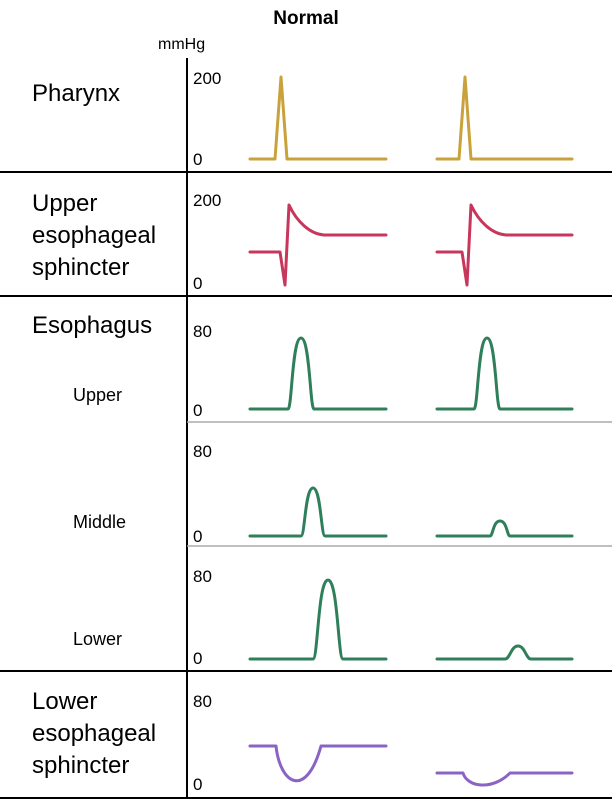  What do you see at coordinates (182, 44) in the screenshot?
I see `unit-label: mmHg` at bounding box center [182, 44].